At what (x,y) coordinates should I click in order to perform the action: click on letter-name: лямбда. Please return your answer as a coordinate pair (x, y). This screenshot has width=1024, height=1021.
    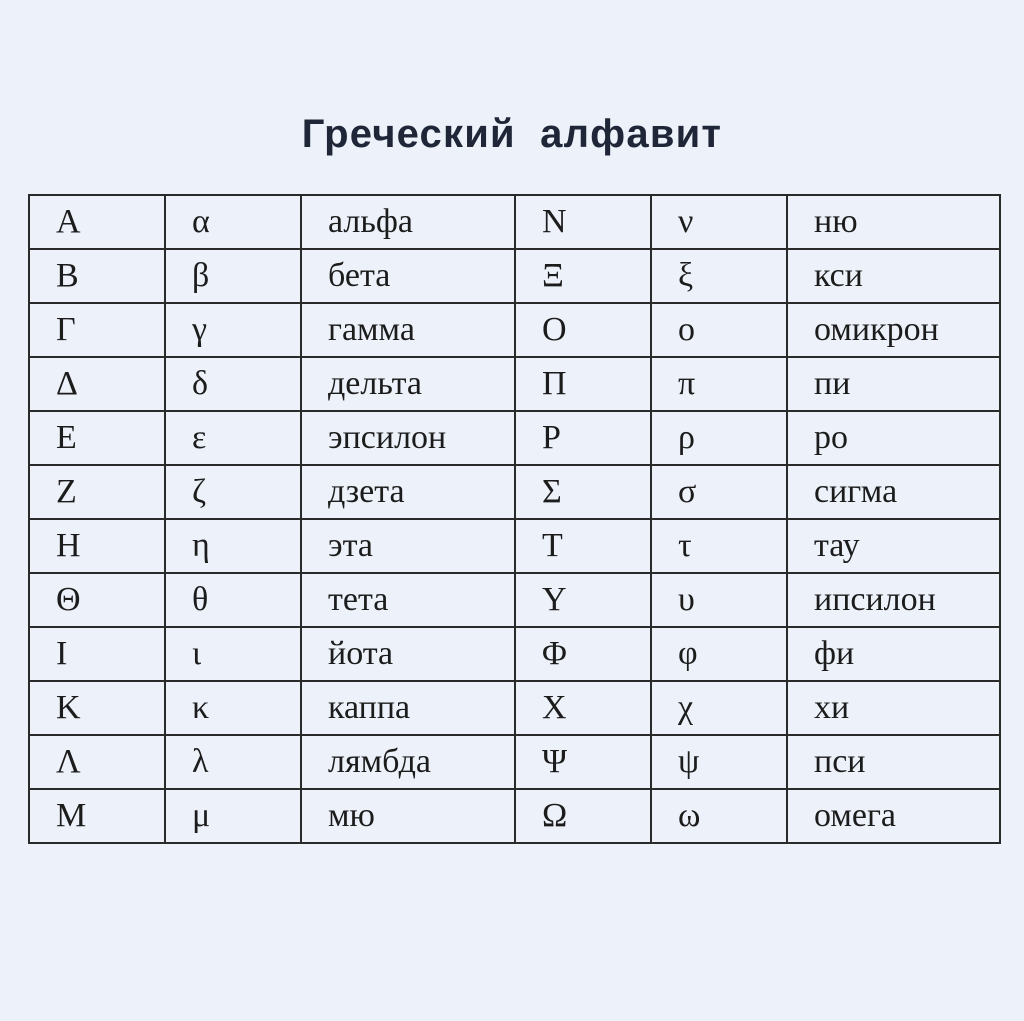
    Looking at the image, I should click on (408, 762).